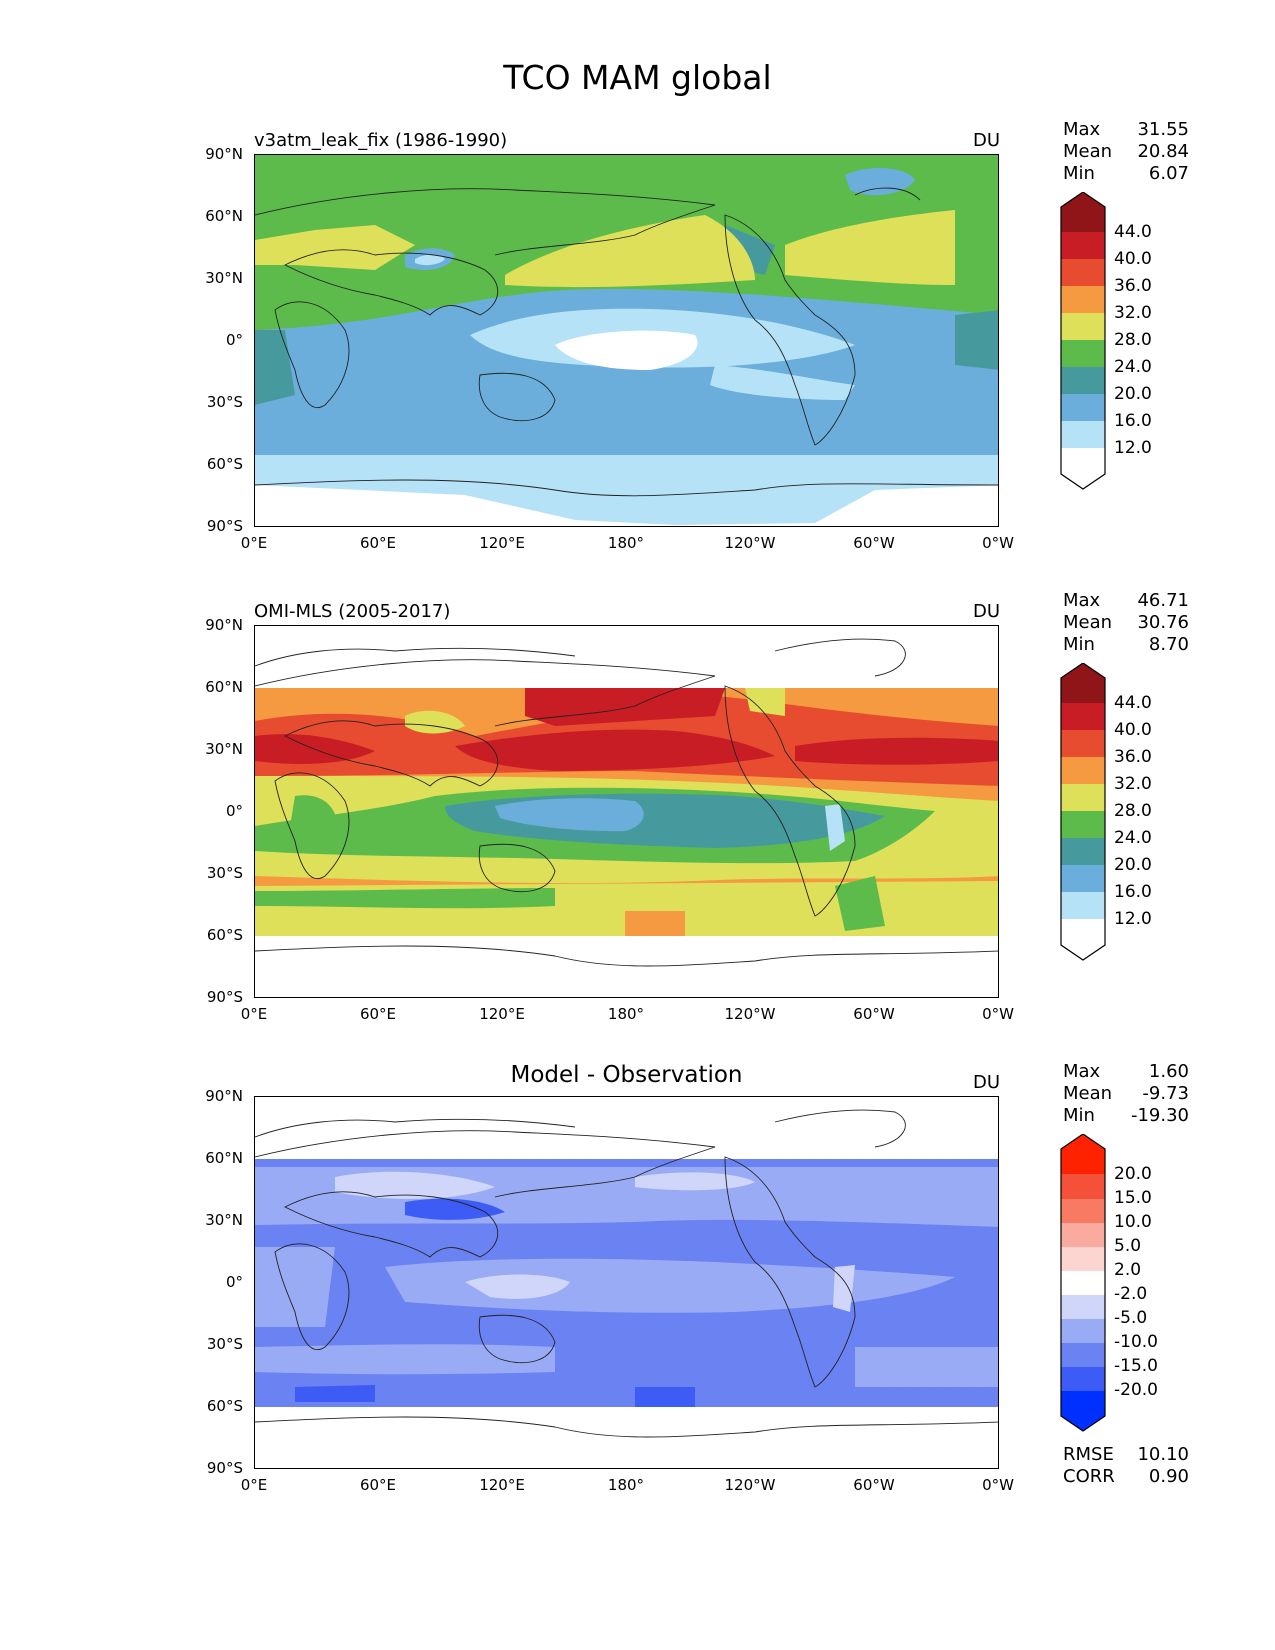  What do you see at coordinates (998, 543) in the screenshot?
I see `x-tick: 0°W` at bounding box center [998, 543].